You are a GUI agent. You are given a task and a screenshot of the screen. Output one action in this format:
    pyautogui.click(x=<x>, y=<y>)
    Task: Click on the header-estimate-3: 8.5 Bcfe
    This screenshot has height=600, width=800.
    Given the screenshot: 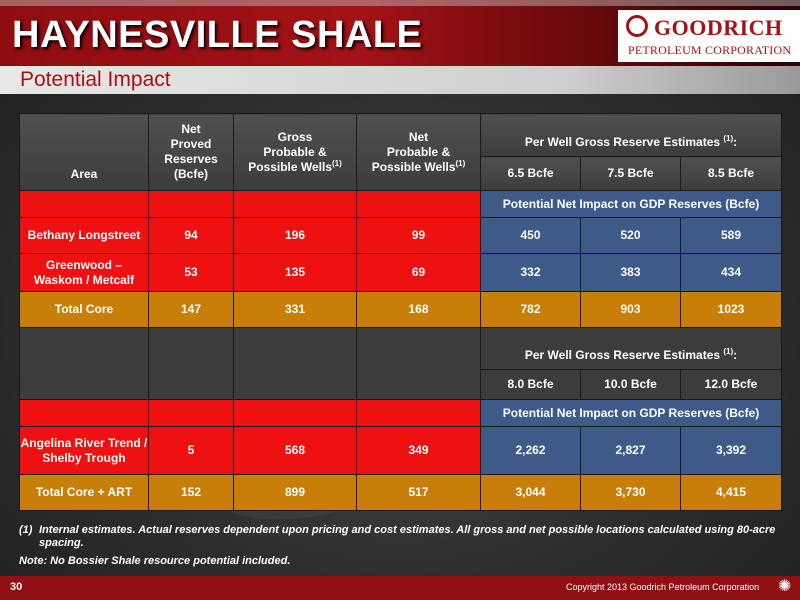 What is the action you would take?
    pyautogui.click(x=731, y=173)
    